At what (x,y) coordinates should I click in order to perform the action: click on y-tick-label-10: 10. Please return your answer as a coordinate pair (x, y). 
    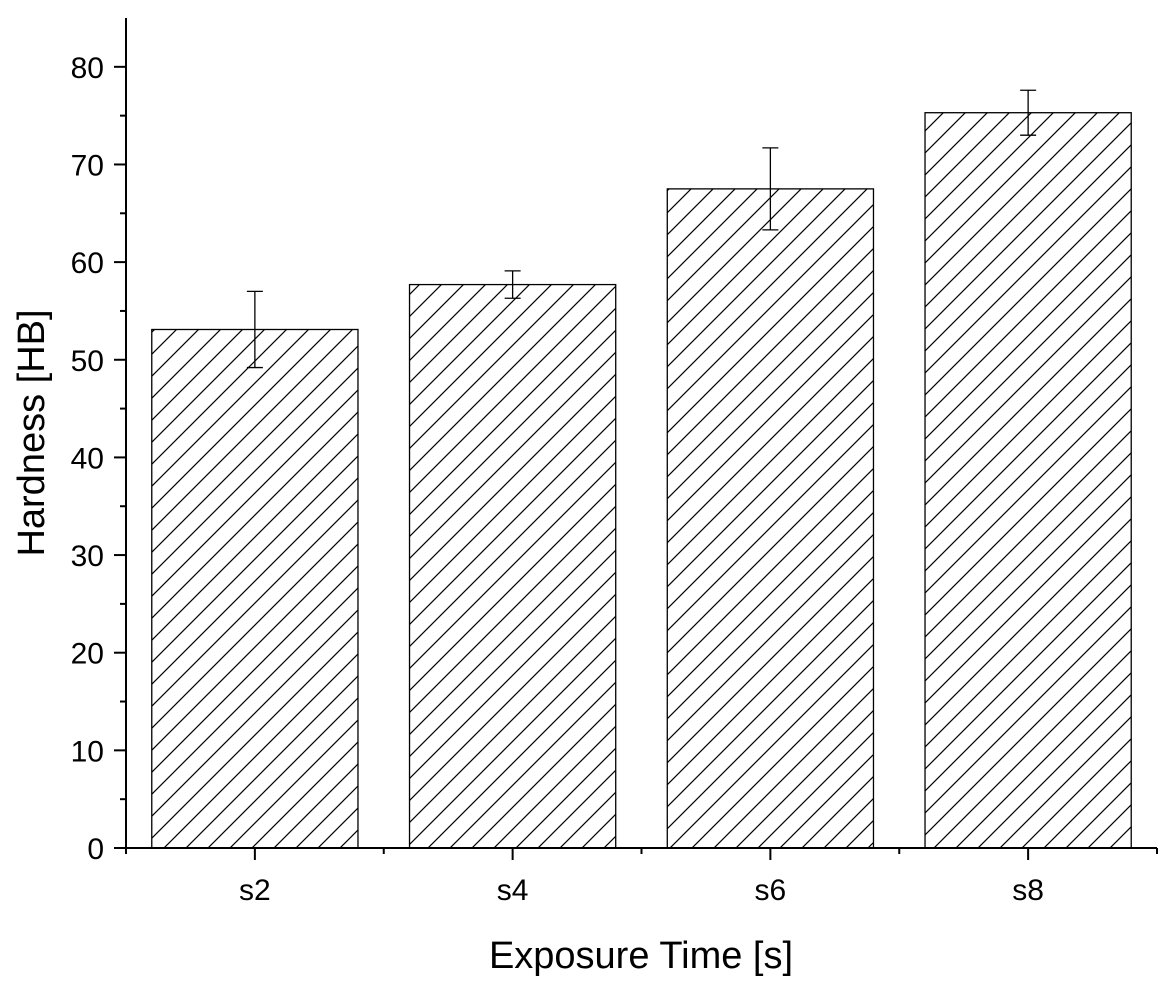
    Looking at the image, I should click on (87, 751).